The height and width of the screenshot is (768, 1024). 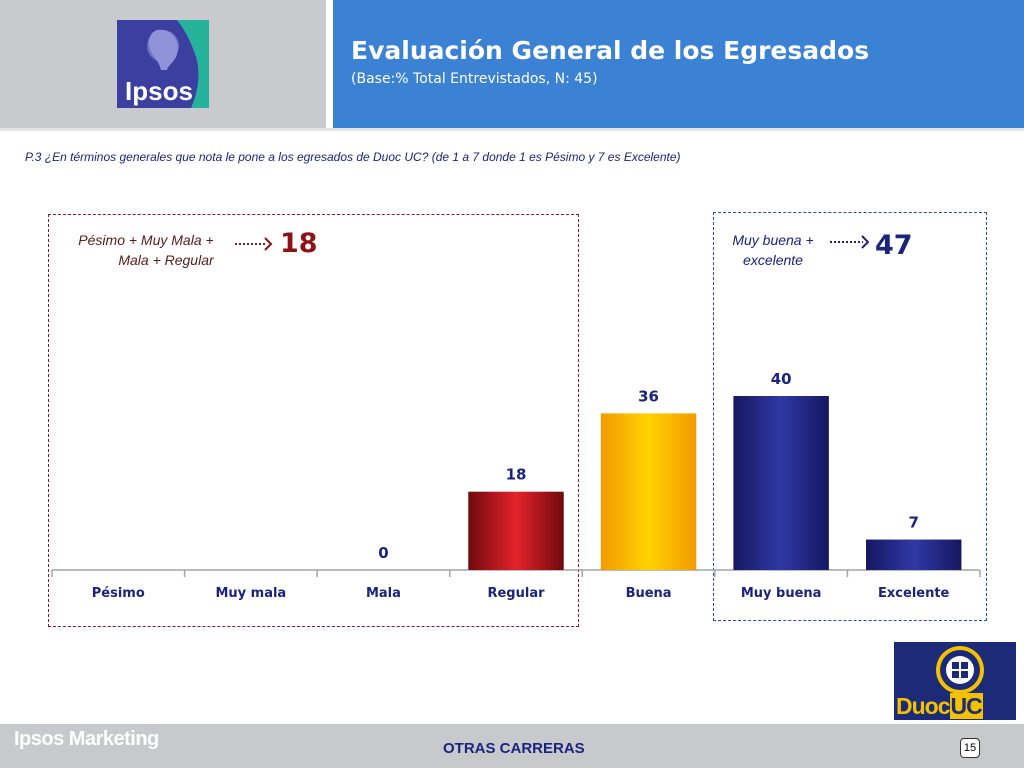 What do you see at coordinates (146, 250) in the screenshot?
I see `negative-group-label: Pésimo + Muy Mala + Mala + Regular` at bounding box center [146, 250].